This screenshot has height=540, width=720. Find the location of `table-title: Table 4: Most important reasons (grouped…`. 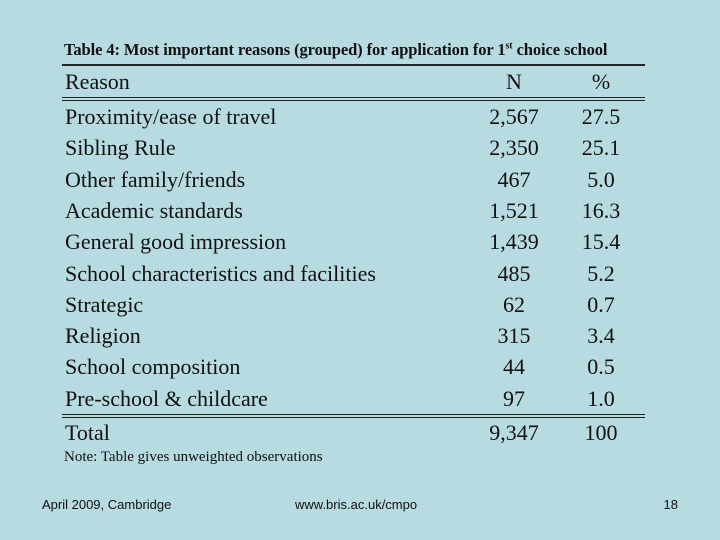

table-title: Table 4: Most important reasons (grouped… is located at coordinates (364, 50).